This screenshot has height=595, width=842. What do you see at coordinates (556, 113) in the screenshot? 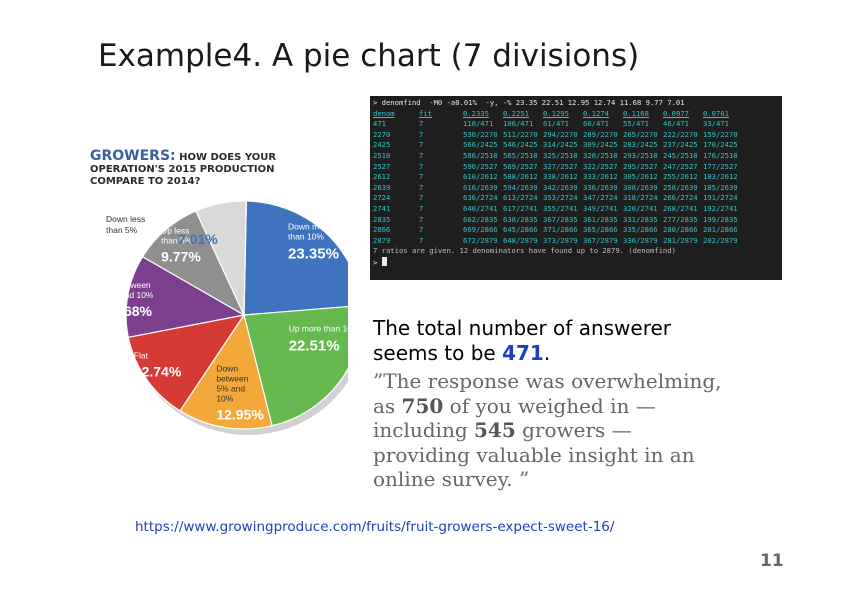
I see `terminal-header-cell: 0.1295` at bounding box center [556, 113].